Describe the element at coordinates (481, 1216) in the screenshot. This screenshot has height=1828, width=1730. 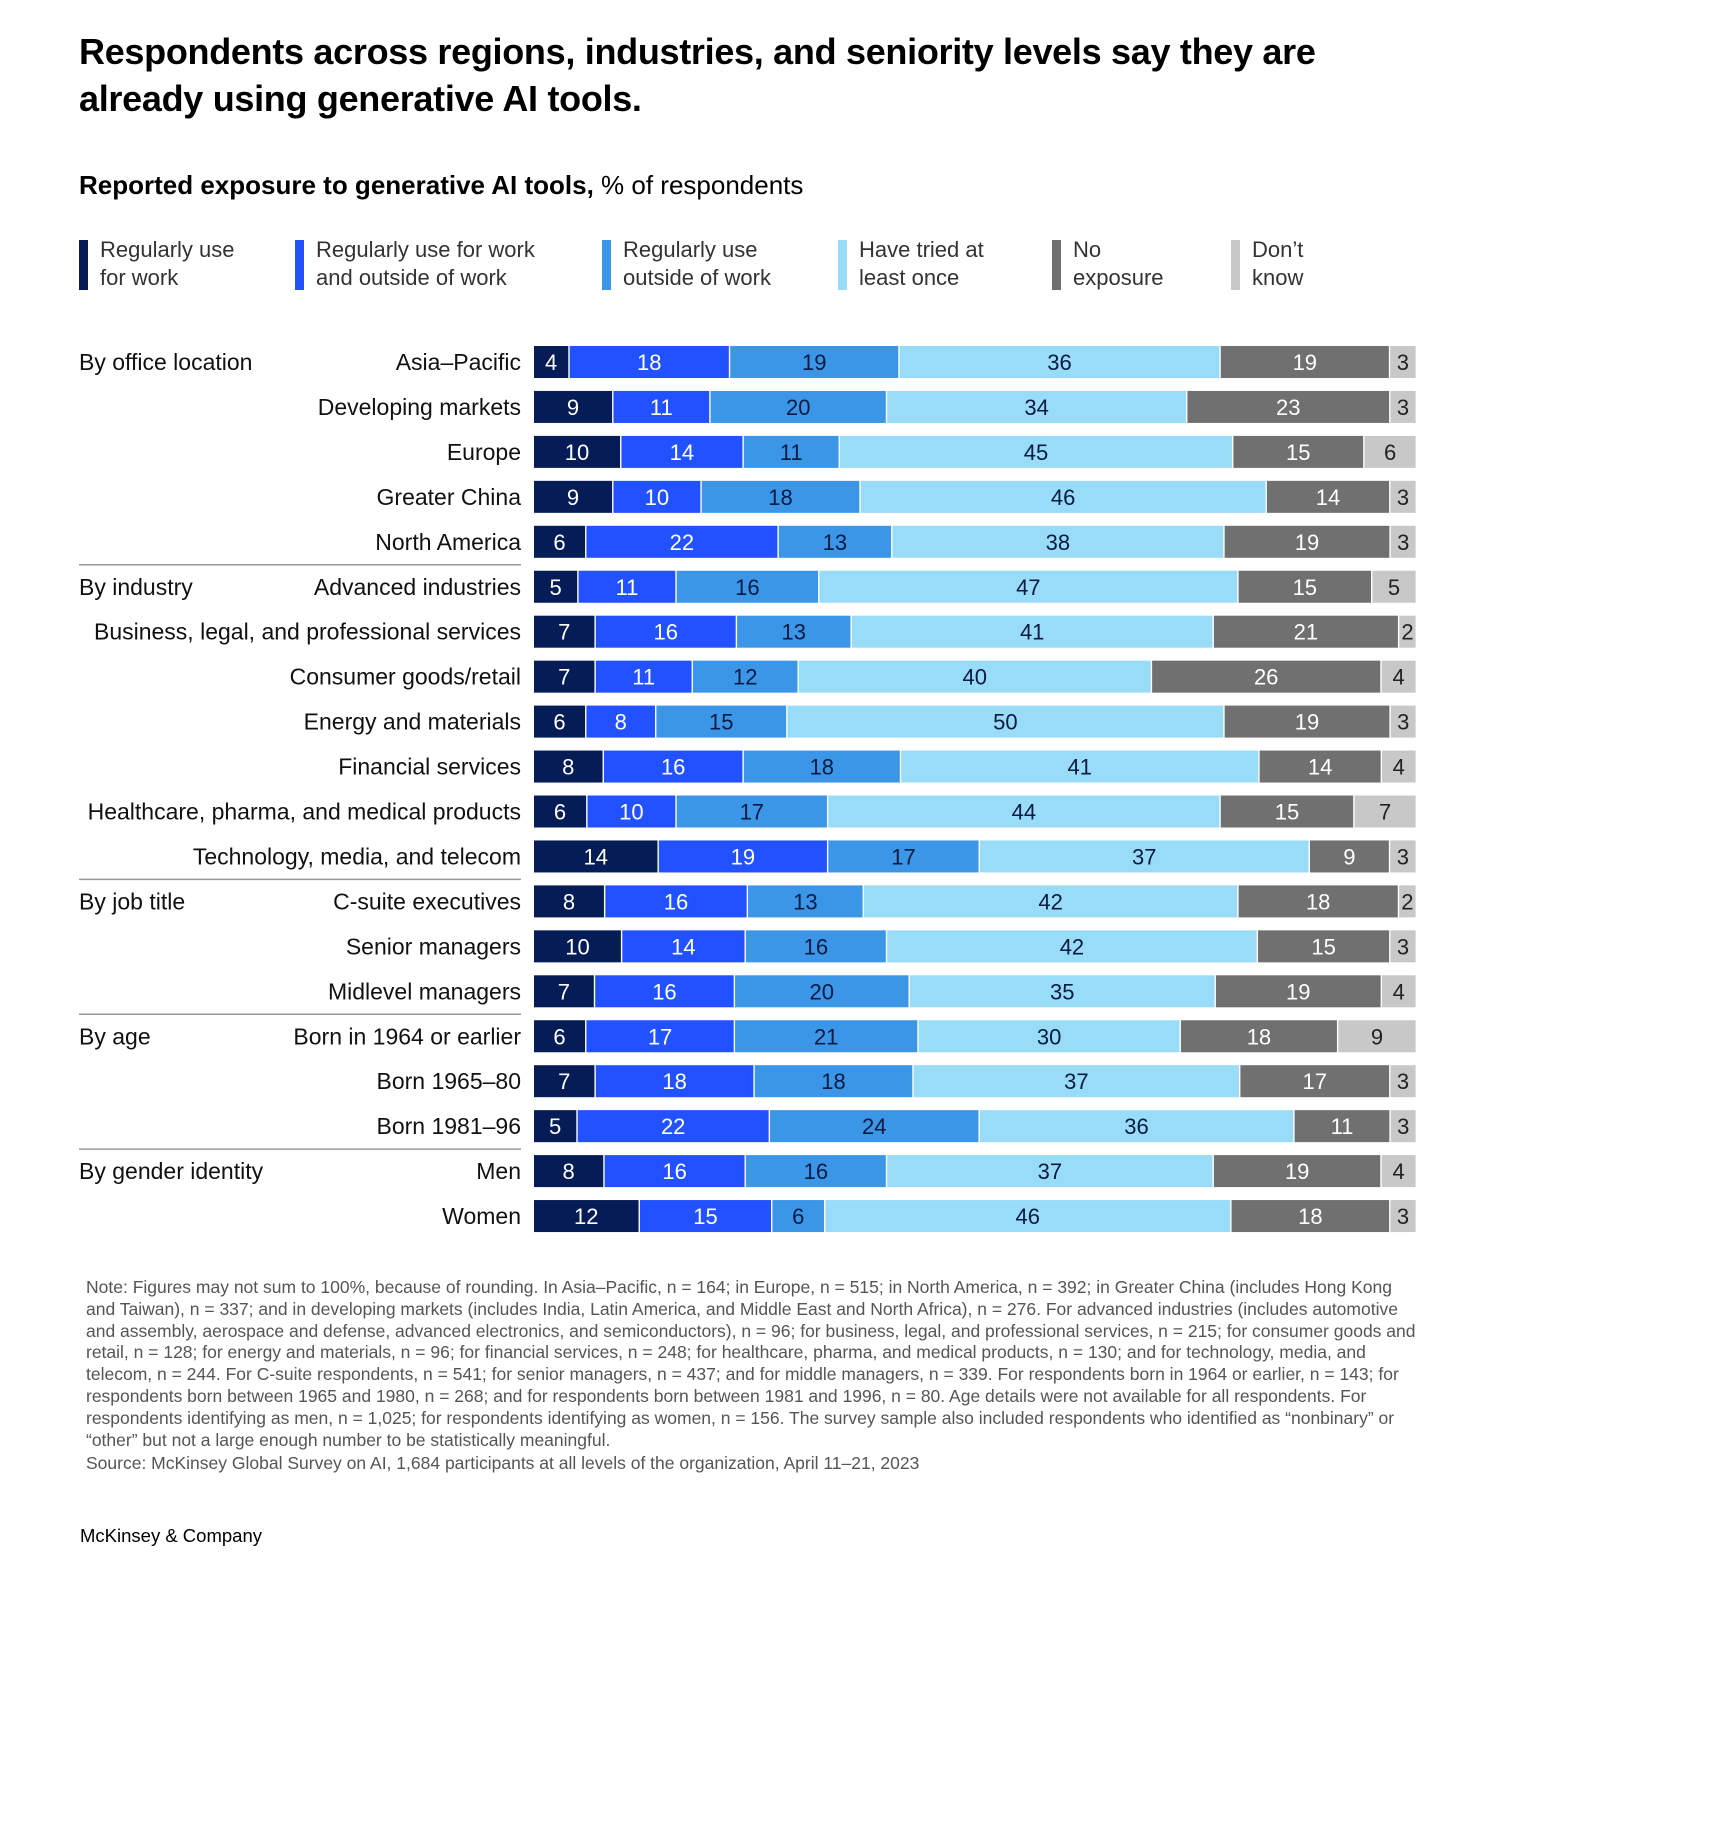
I see `row-label: Women` at that location.